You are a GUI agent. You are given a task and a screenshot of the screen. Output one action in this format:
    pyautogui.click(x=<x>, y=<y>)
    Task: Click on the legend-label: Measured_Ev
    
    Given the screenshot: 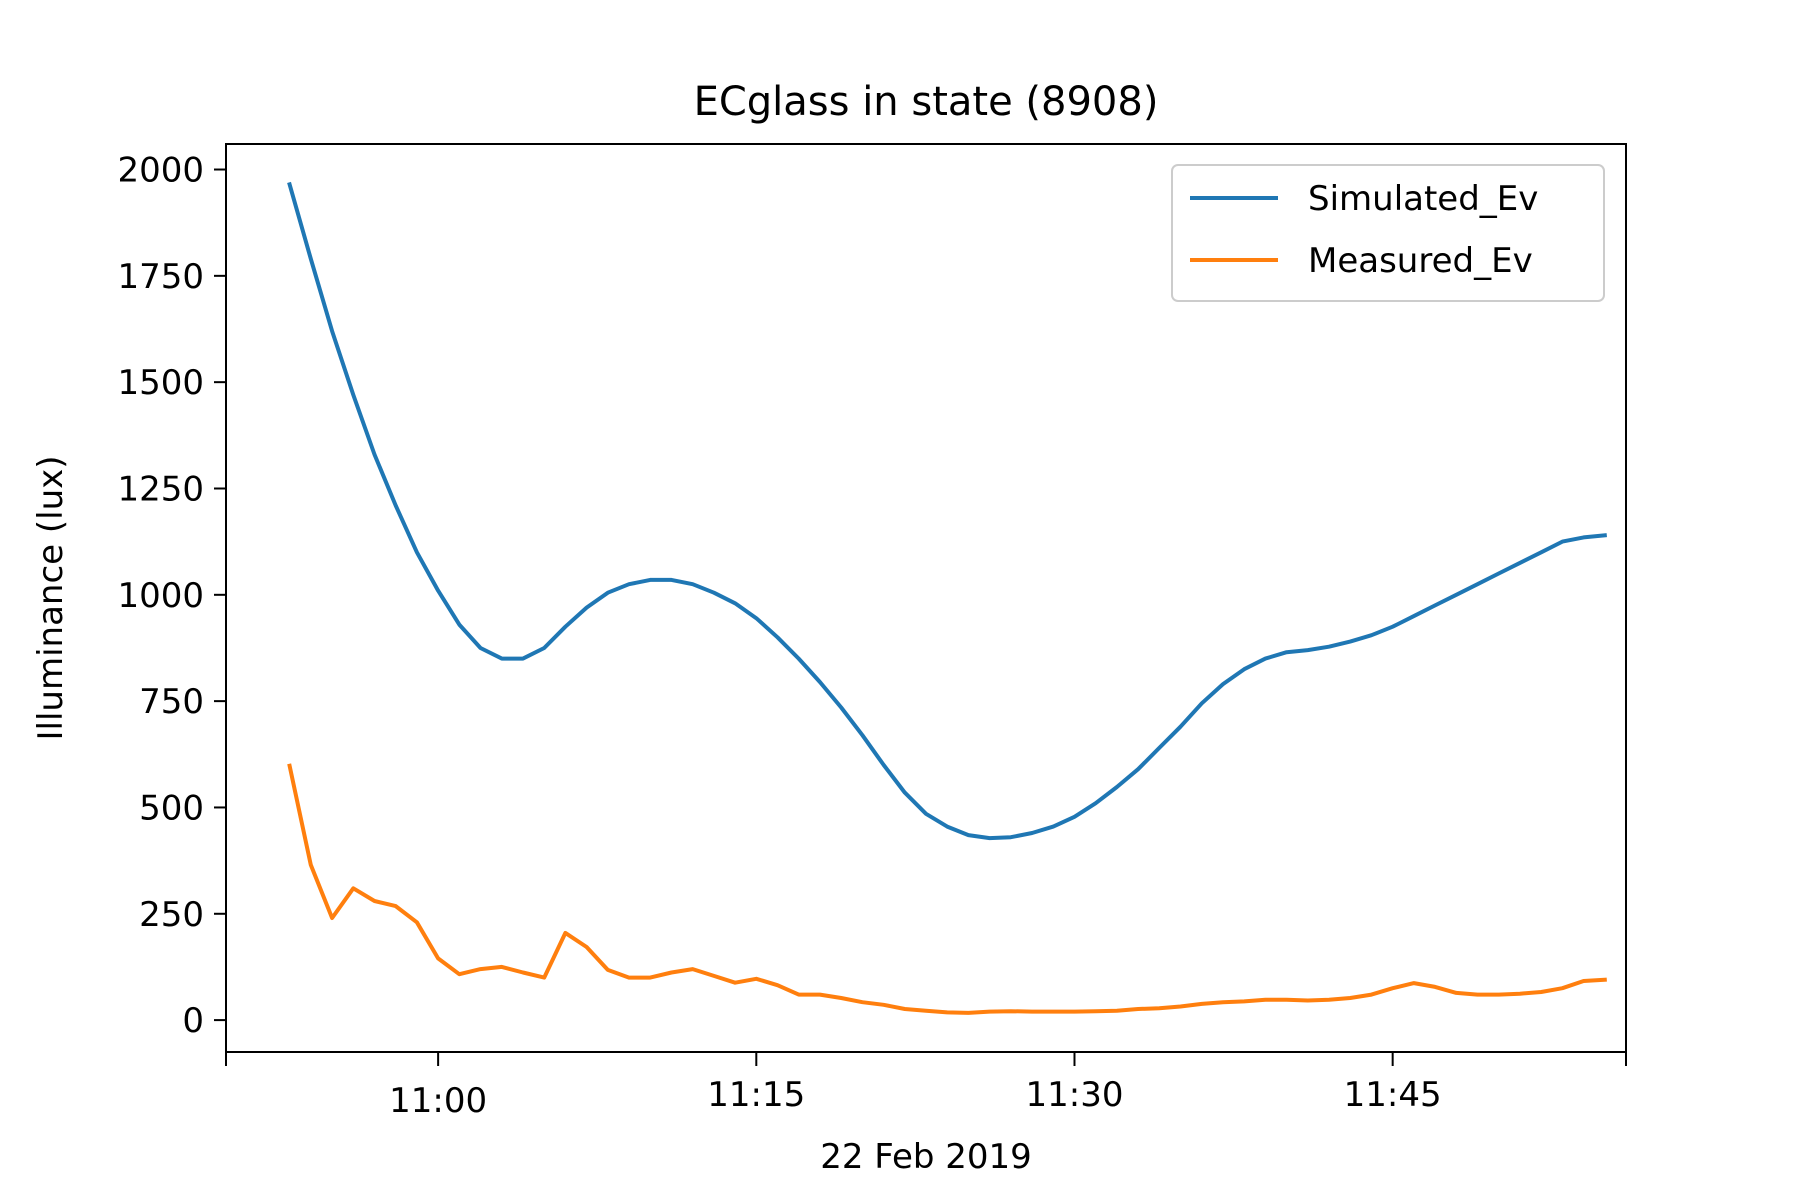 What is the action you would take?
    pyautogui.click(x=1420, y=261)
    